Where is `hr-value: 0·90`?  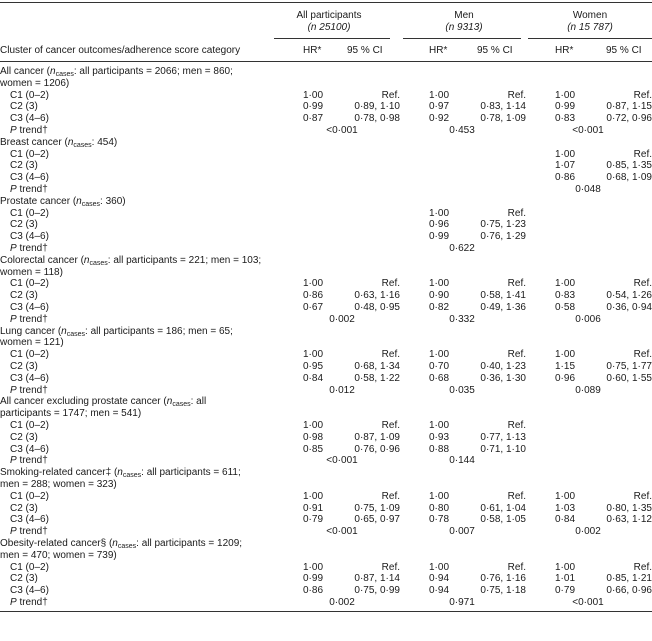 hr-value: 0·90 is located at coordinates (439, 296).